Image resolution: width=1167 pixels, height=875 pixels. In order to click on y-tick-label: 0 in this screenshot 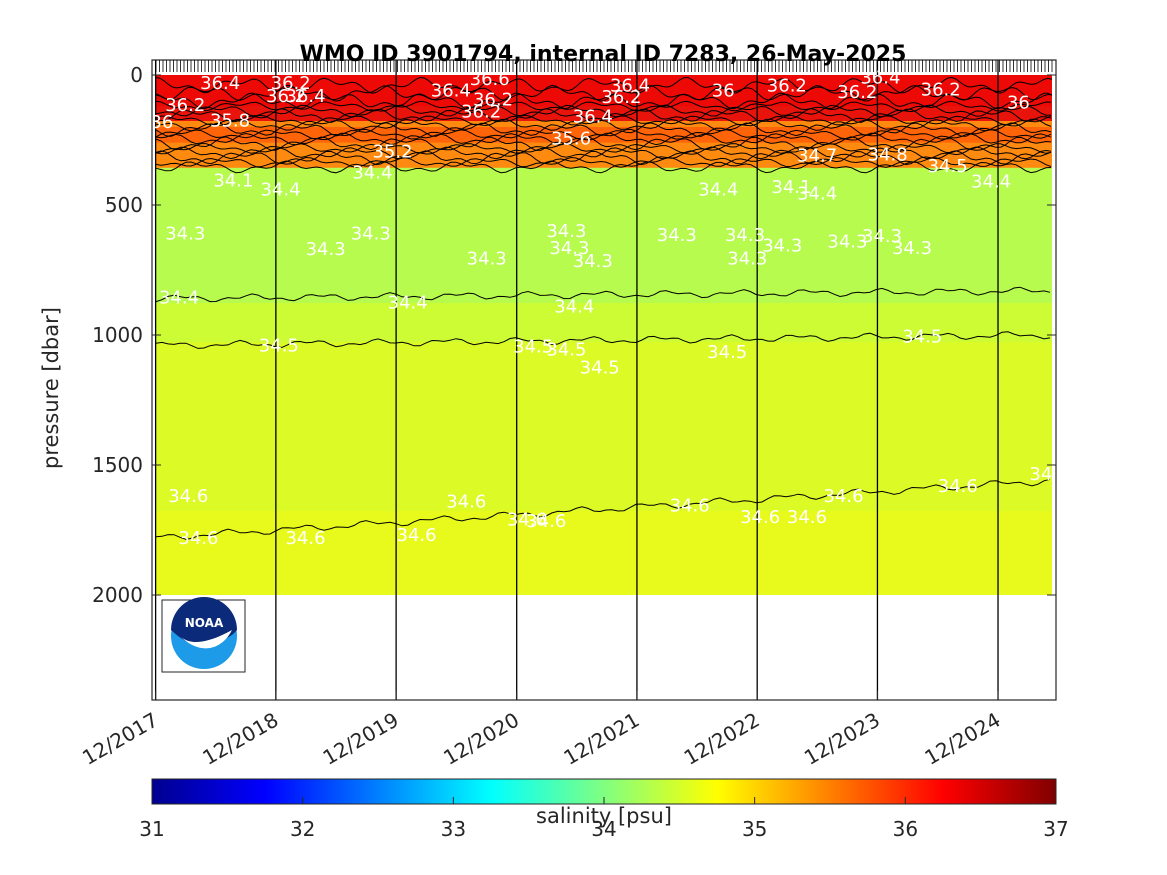, I will do `click(136, 75)`.